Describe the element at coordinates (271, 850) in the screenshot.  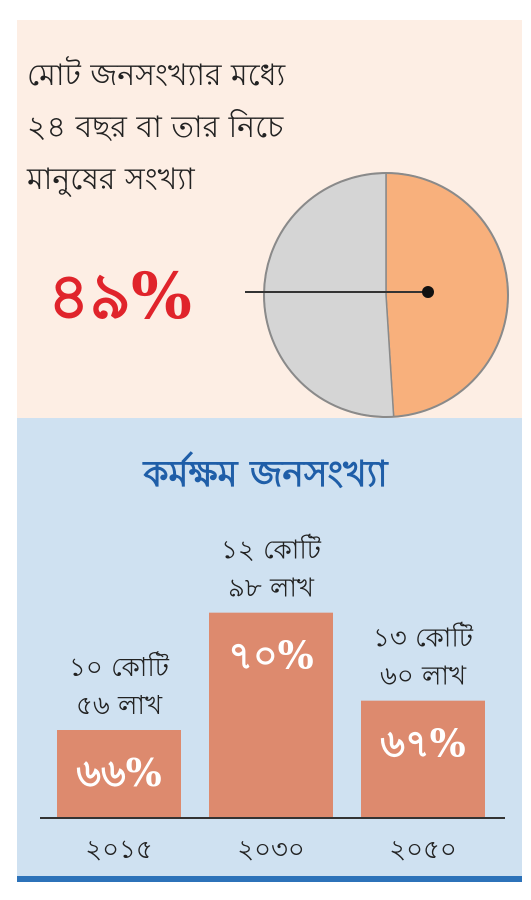
I see `x-tick-label-2: ২০৩০` at that location.